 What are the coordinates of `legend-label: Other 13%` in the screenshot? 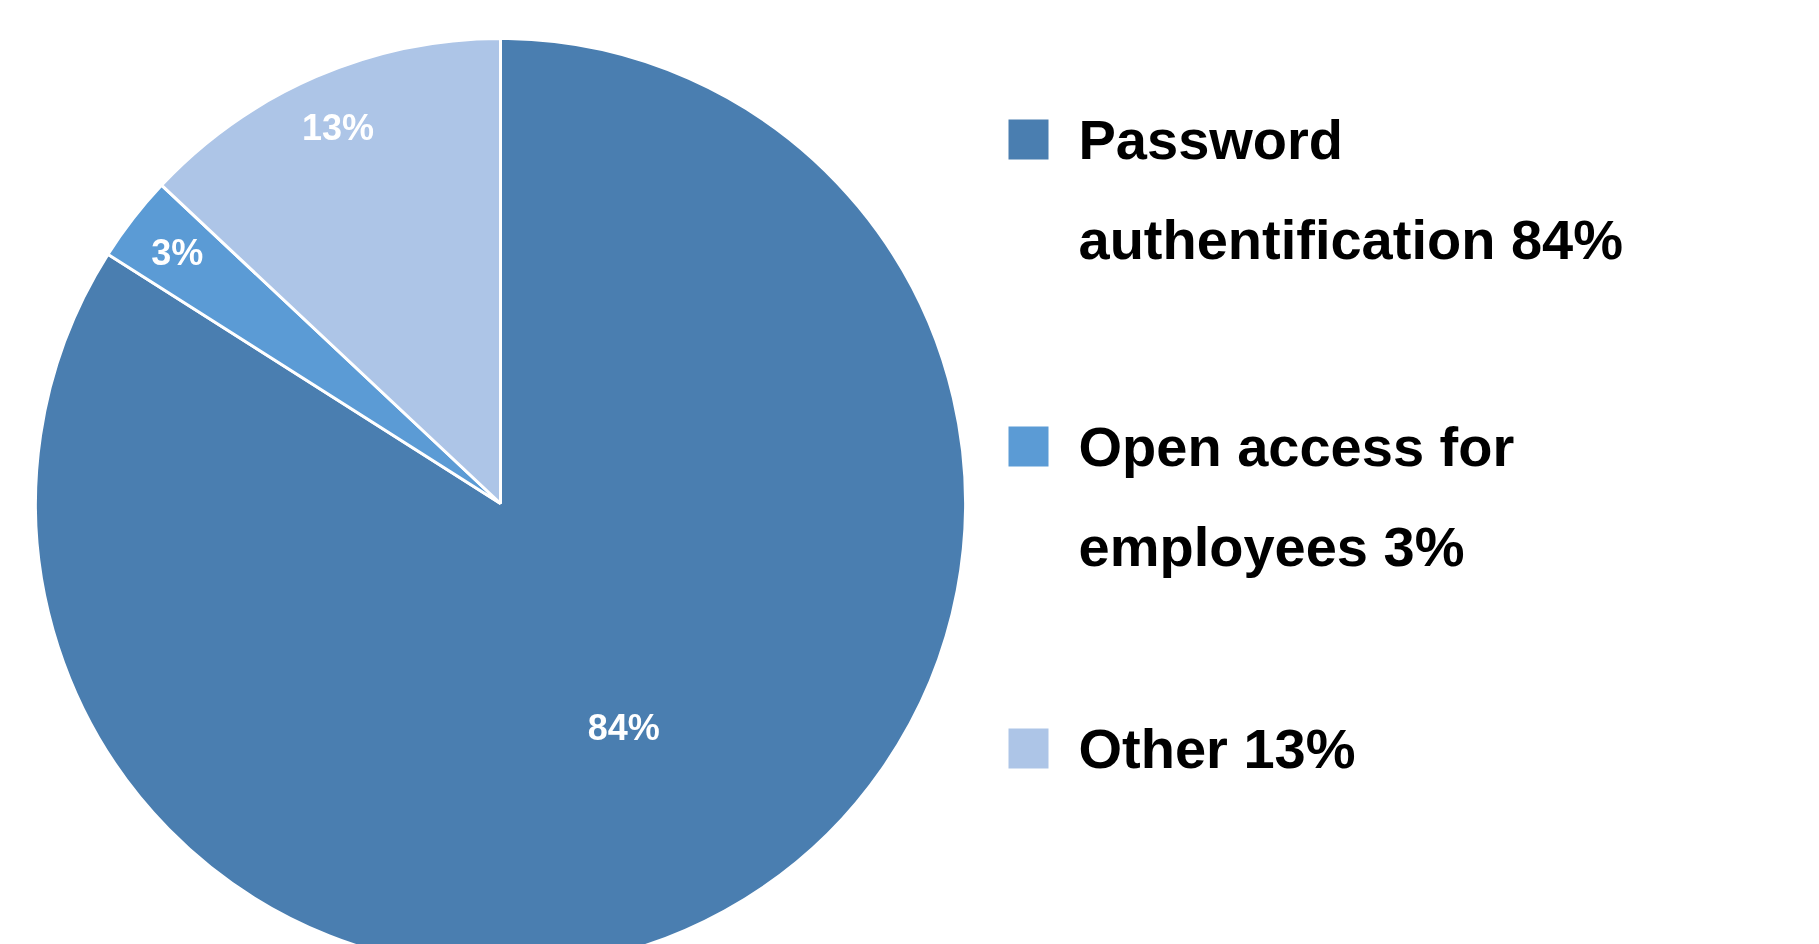 It's located at (1217, 748).